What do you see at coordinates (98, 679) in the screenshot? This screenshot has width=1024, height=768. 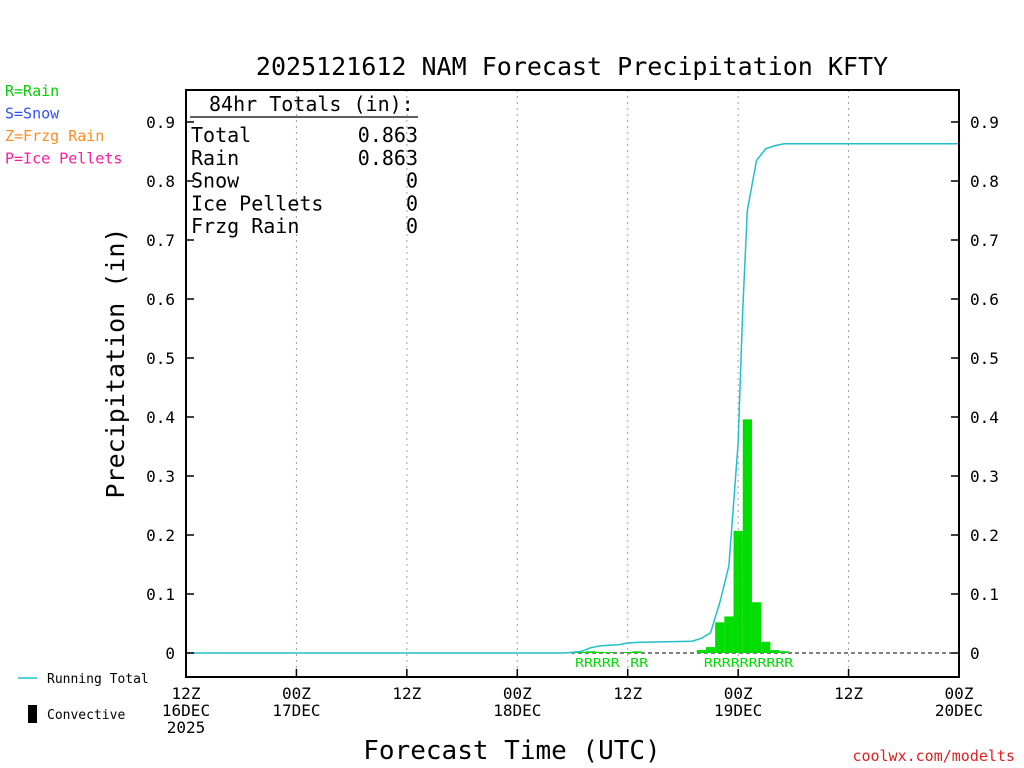 I see `series-legend-label: Running Total` at bounding box center [98, 679].